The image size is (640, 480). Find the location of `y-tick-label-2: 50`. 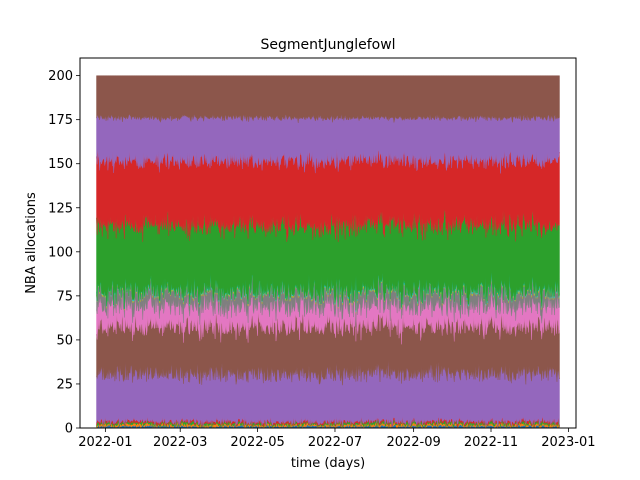

y-tick-label-2: 50 is located at coordinates (64, 340).